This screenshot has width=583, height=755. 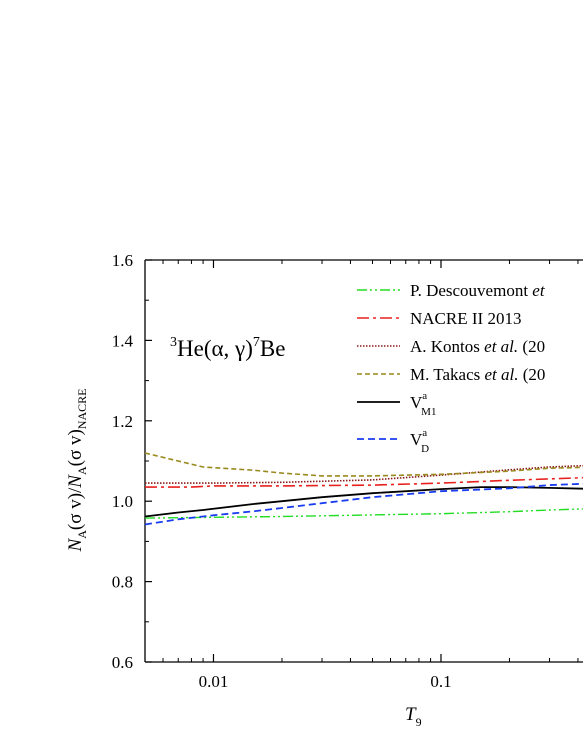 I want to click on series-line-descouvemont, so click(x=363, y=513).